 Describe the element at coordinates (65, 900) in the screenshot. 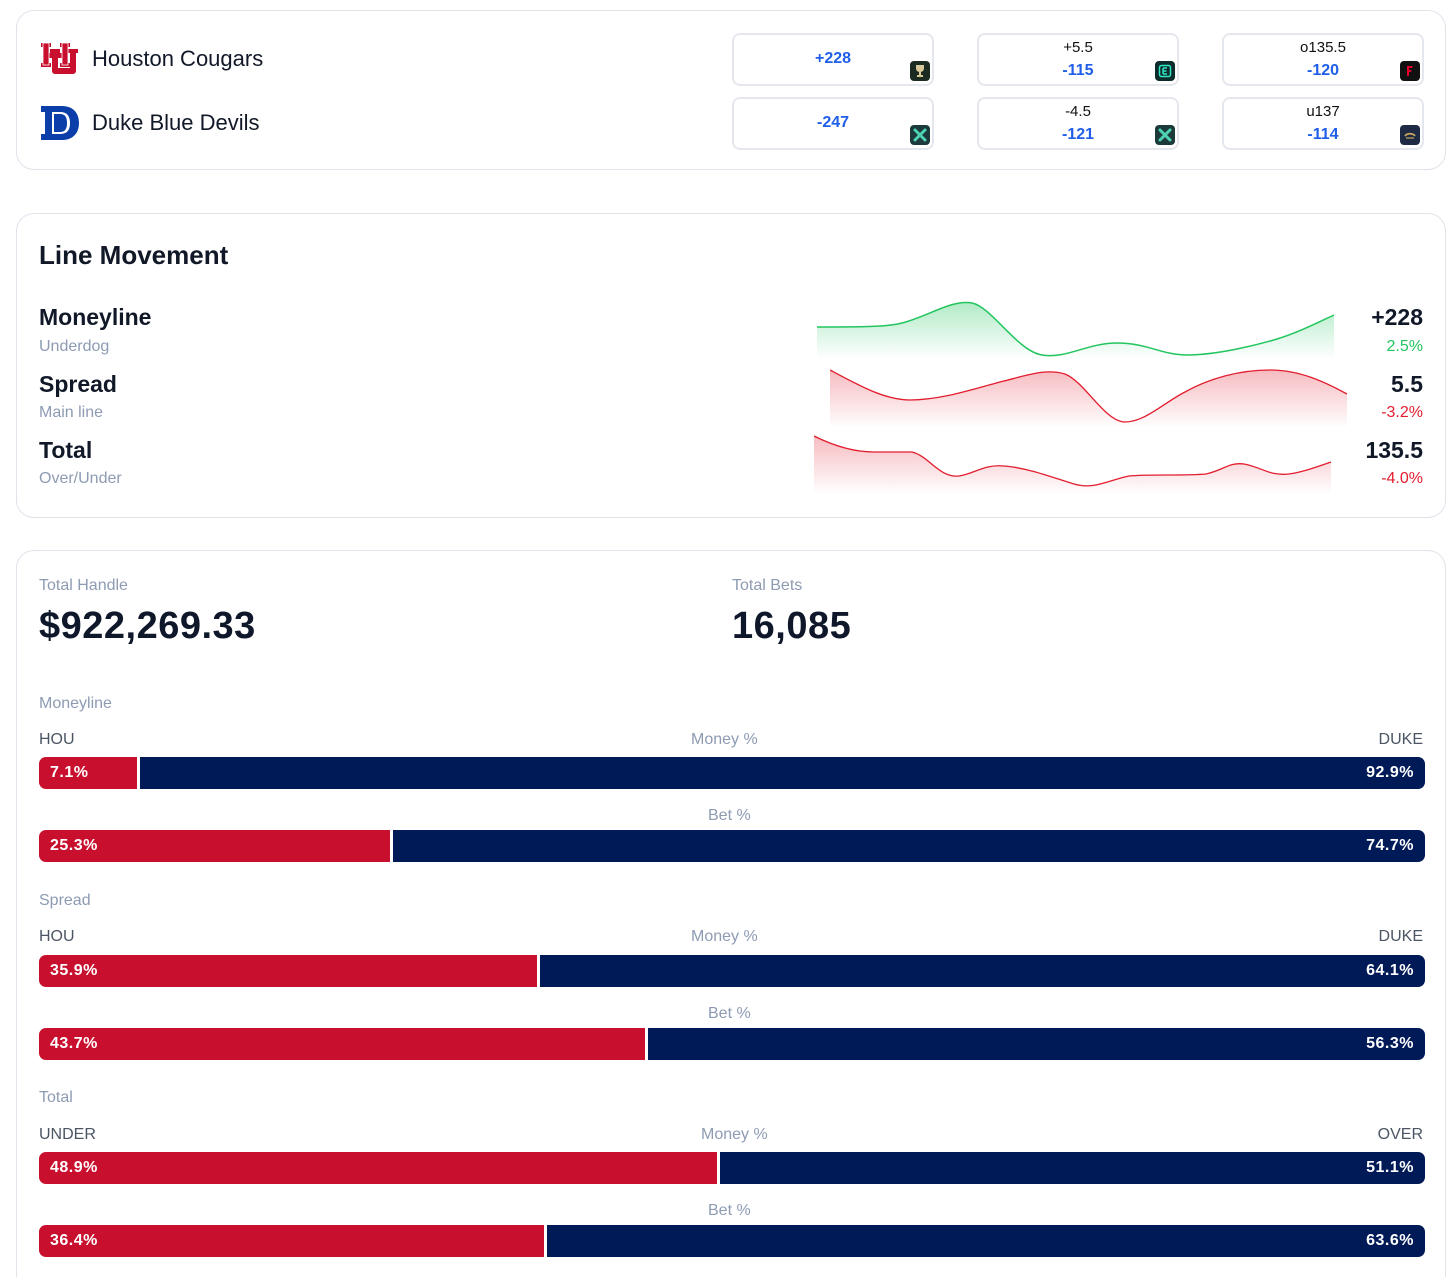

I see `split-group-spread: Spread` at that location.